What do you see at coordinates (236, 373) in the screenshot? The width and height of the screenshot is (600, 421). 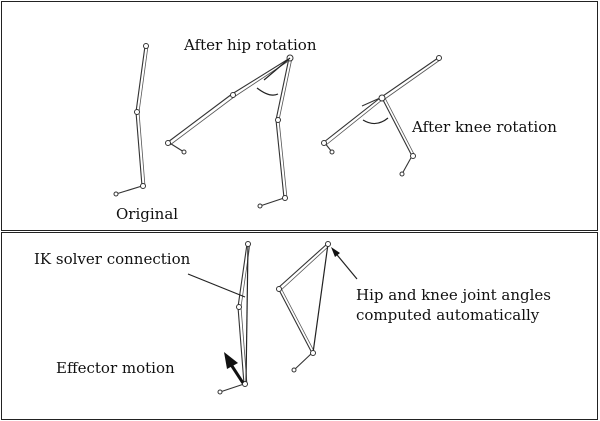 I see `effector-arrow-shaft` at bounding box center [236, 373].